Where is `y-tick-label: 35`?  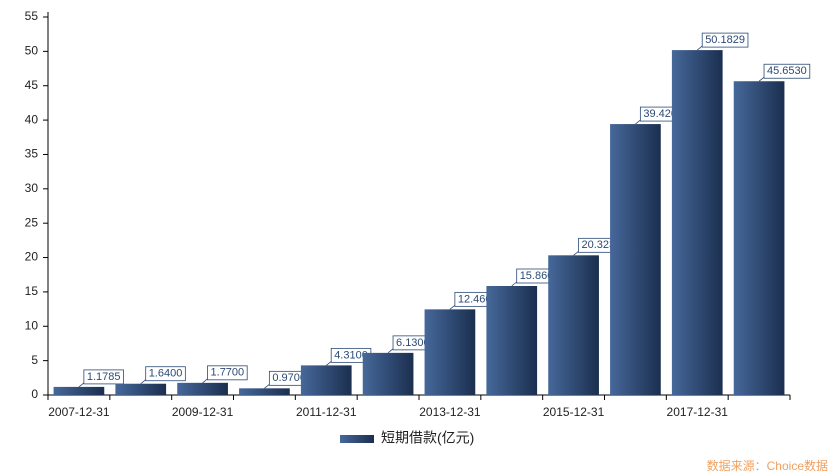 y-tick-label: 35 is located at coordinates (32, 154).